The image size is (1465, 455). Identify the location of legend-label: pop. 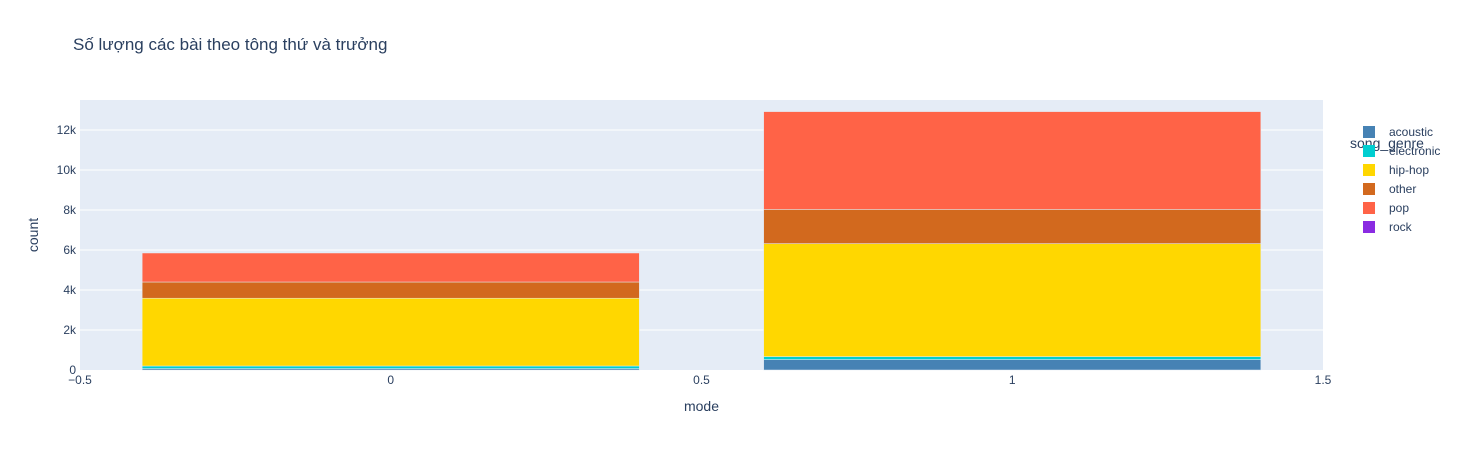
(1399, 208).